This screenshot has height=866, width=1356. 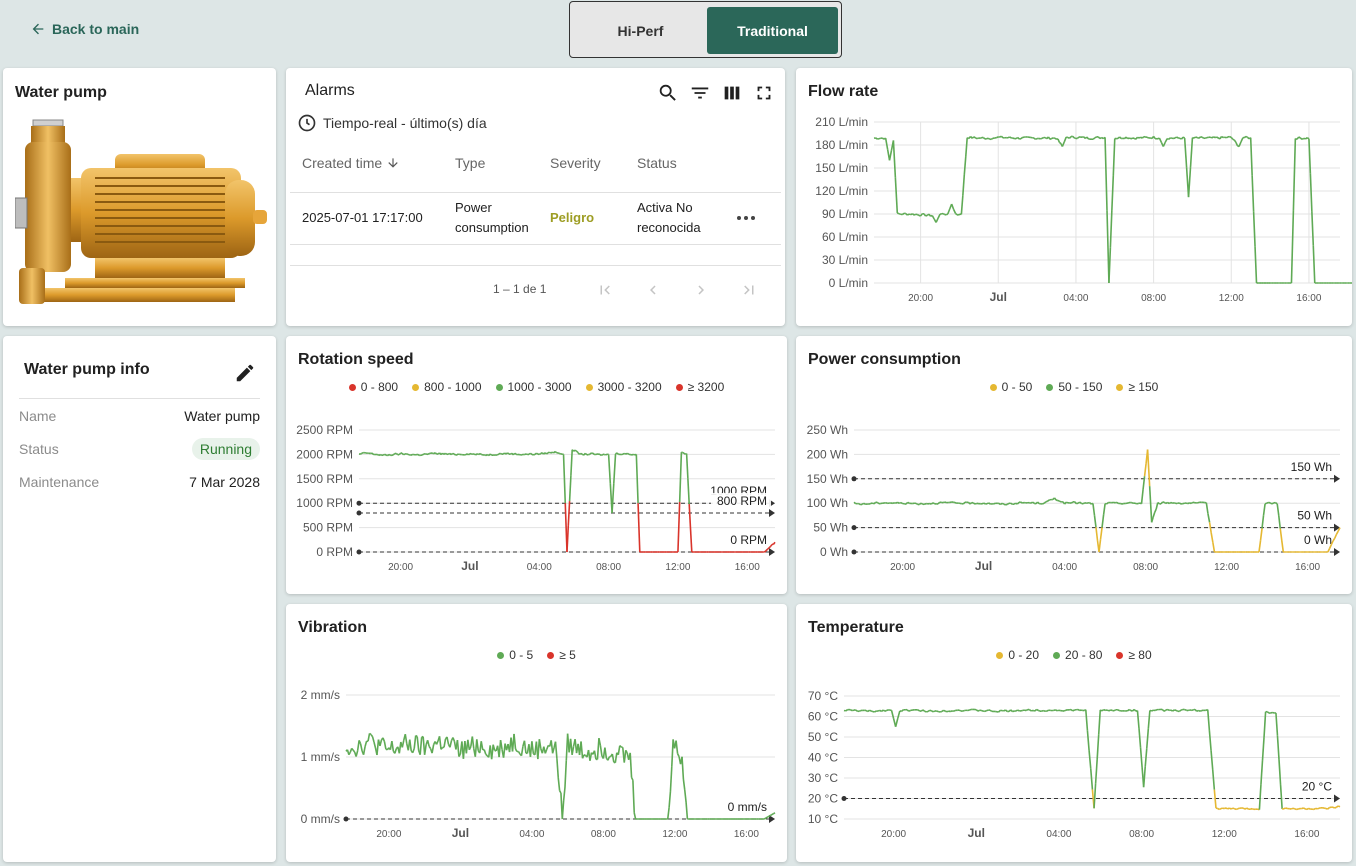 I want to click on y-tick-label: 40 °C, so click(x=823, y=758).